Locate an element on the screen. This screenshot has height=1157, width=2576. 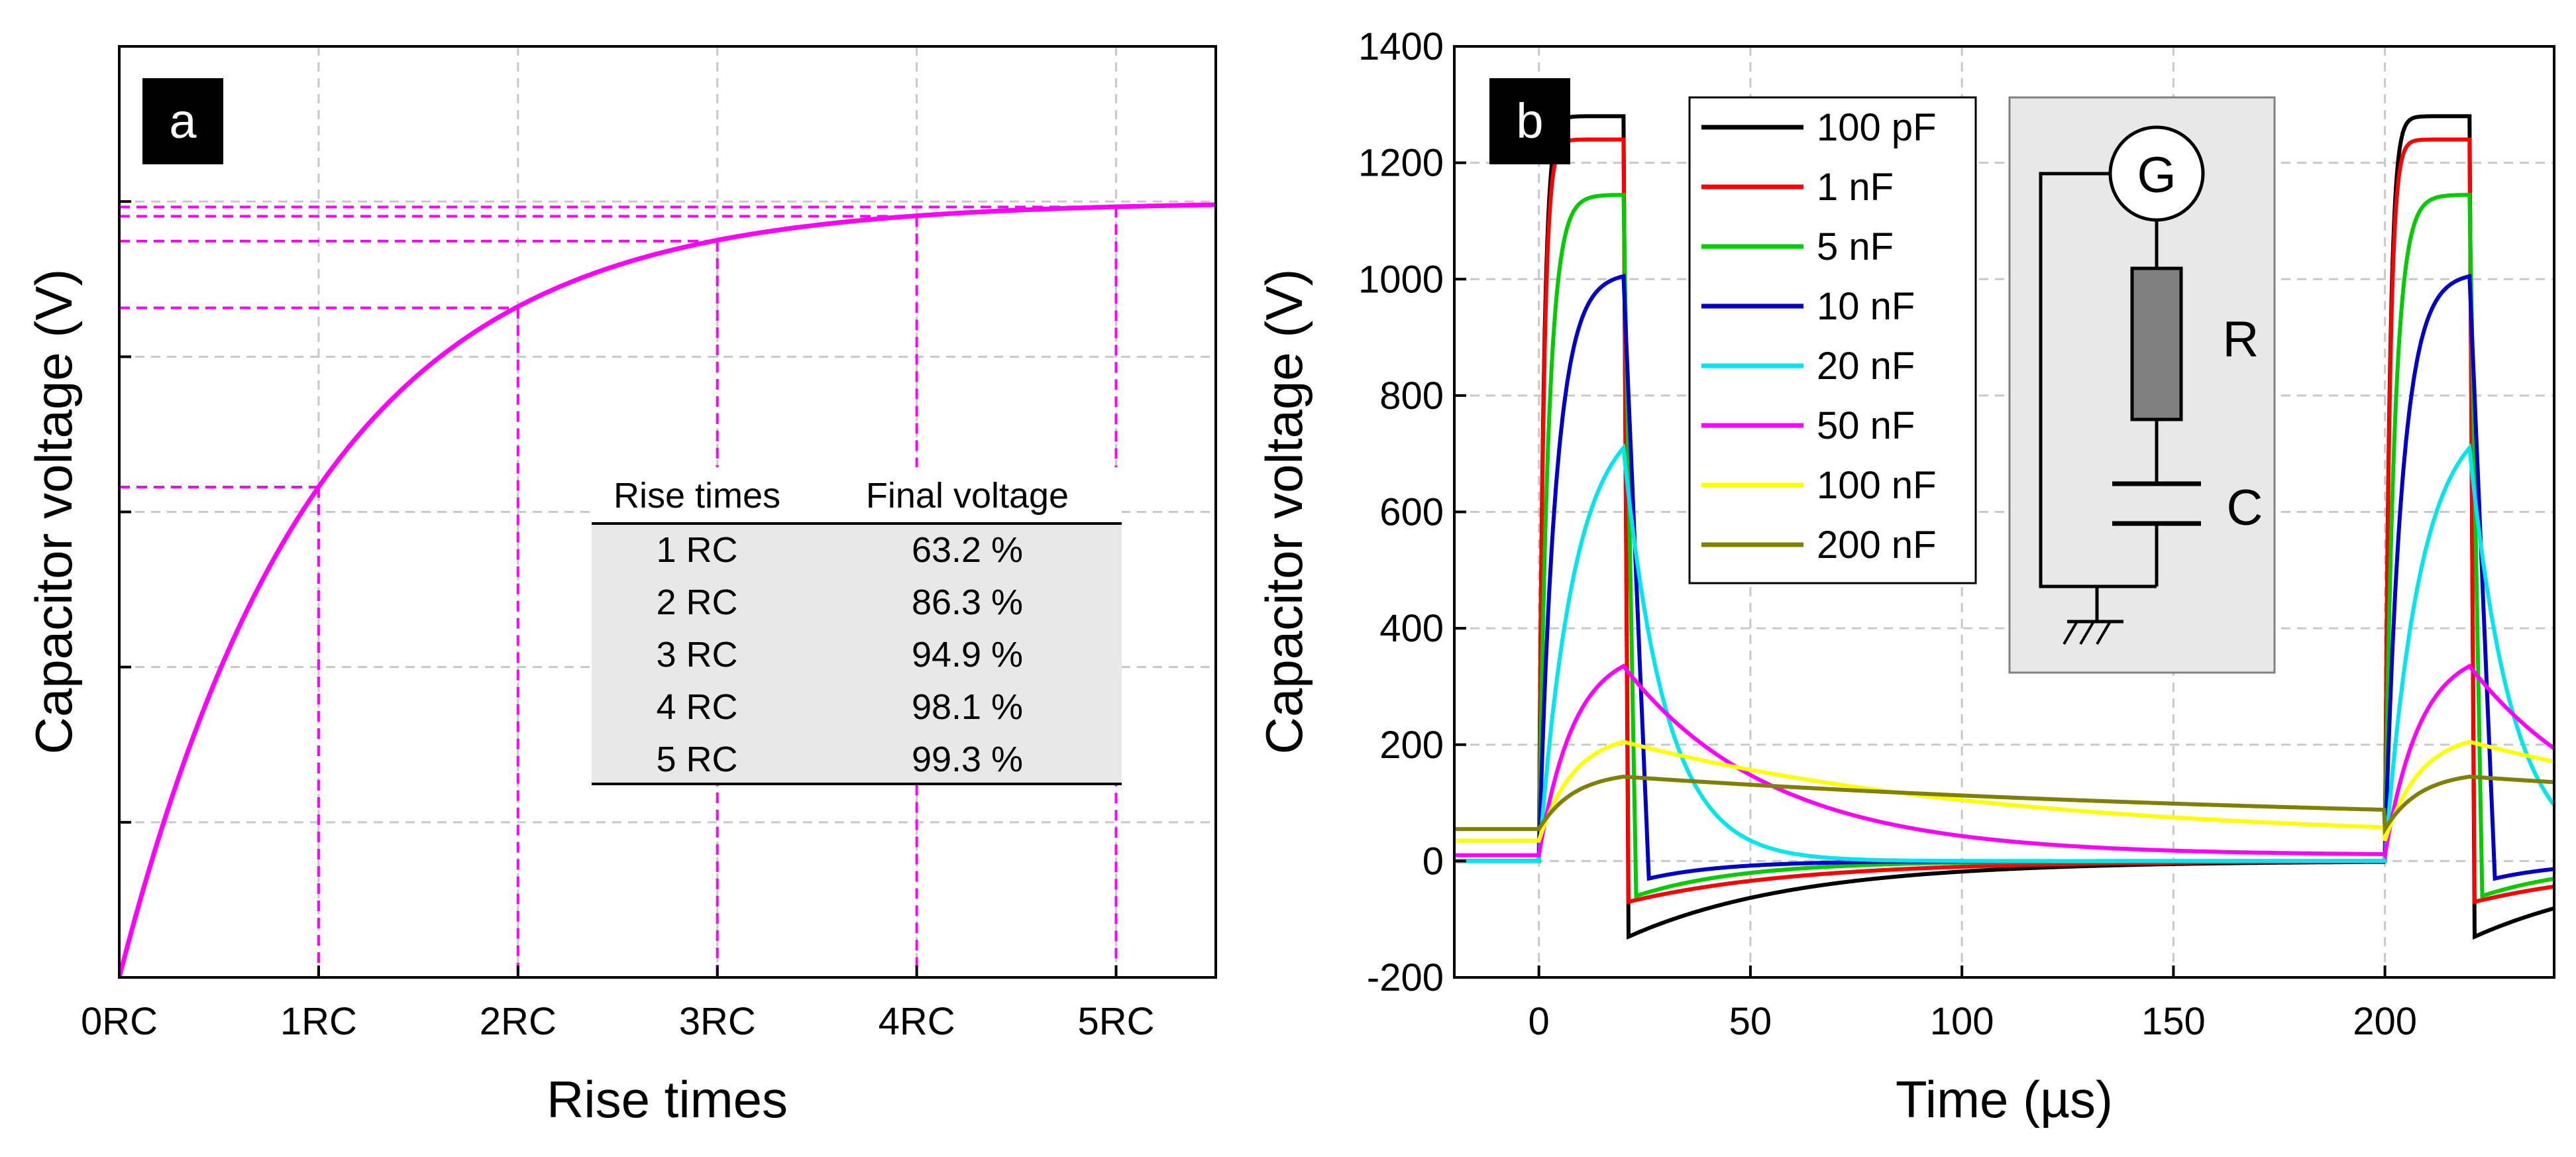
panel-b-y-tick-label: 1200 is located at coordinates (1401, 163).